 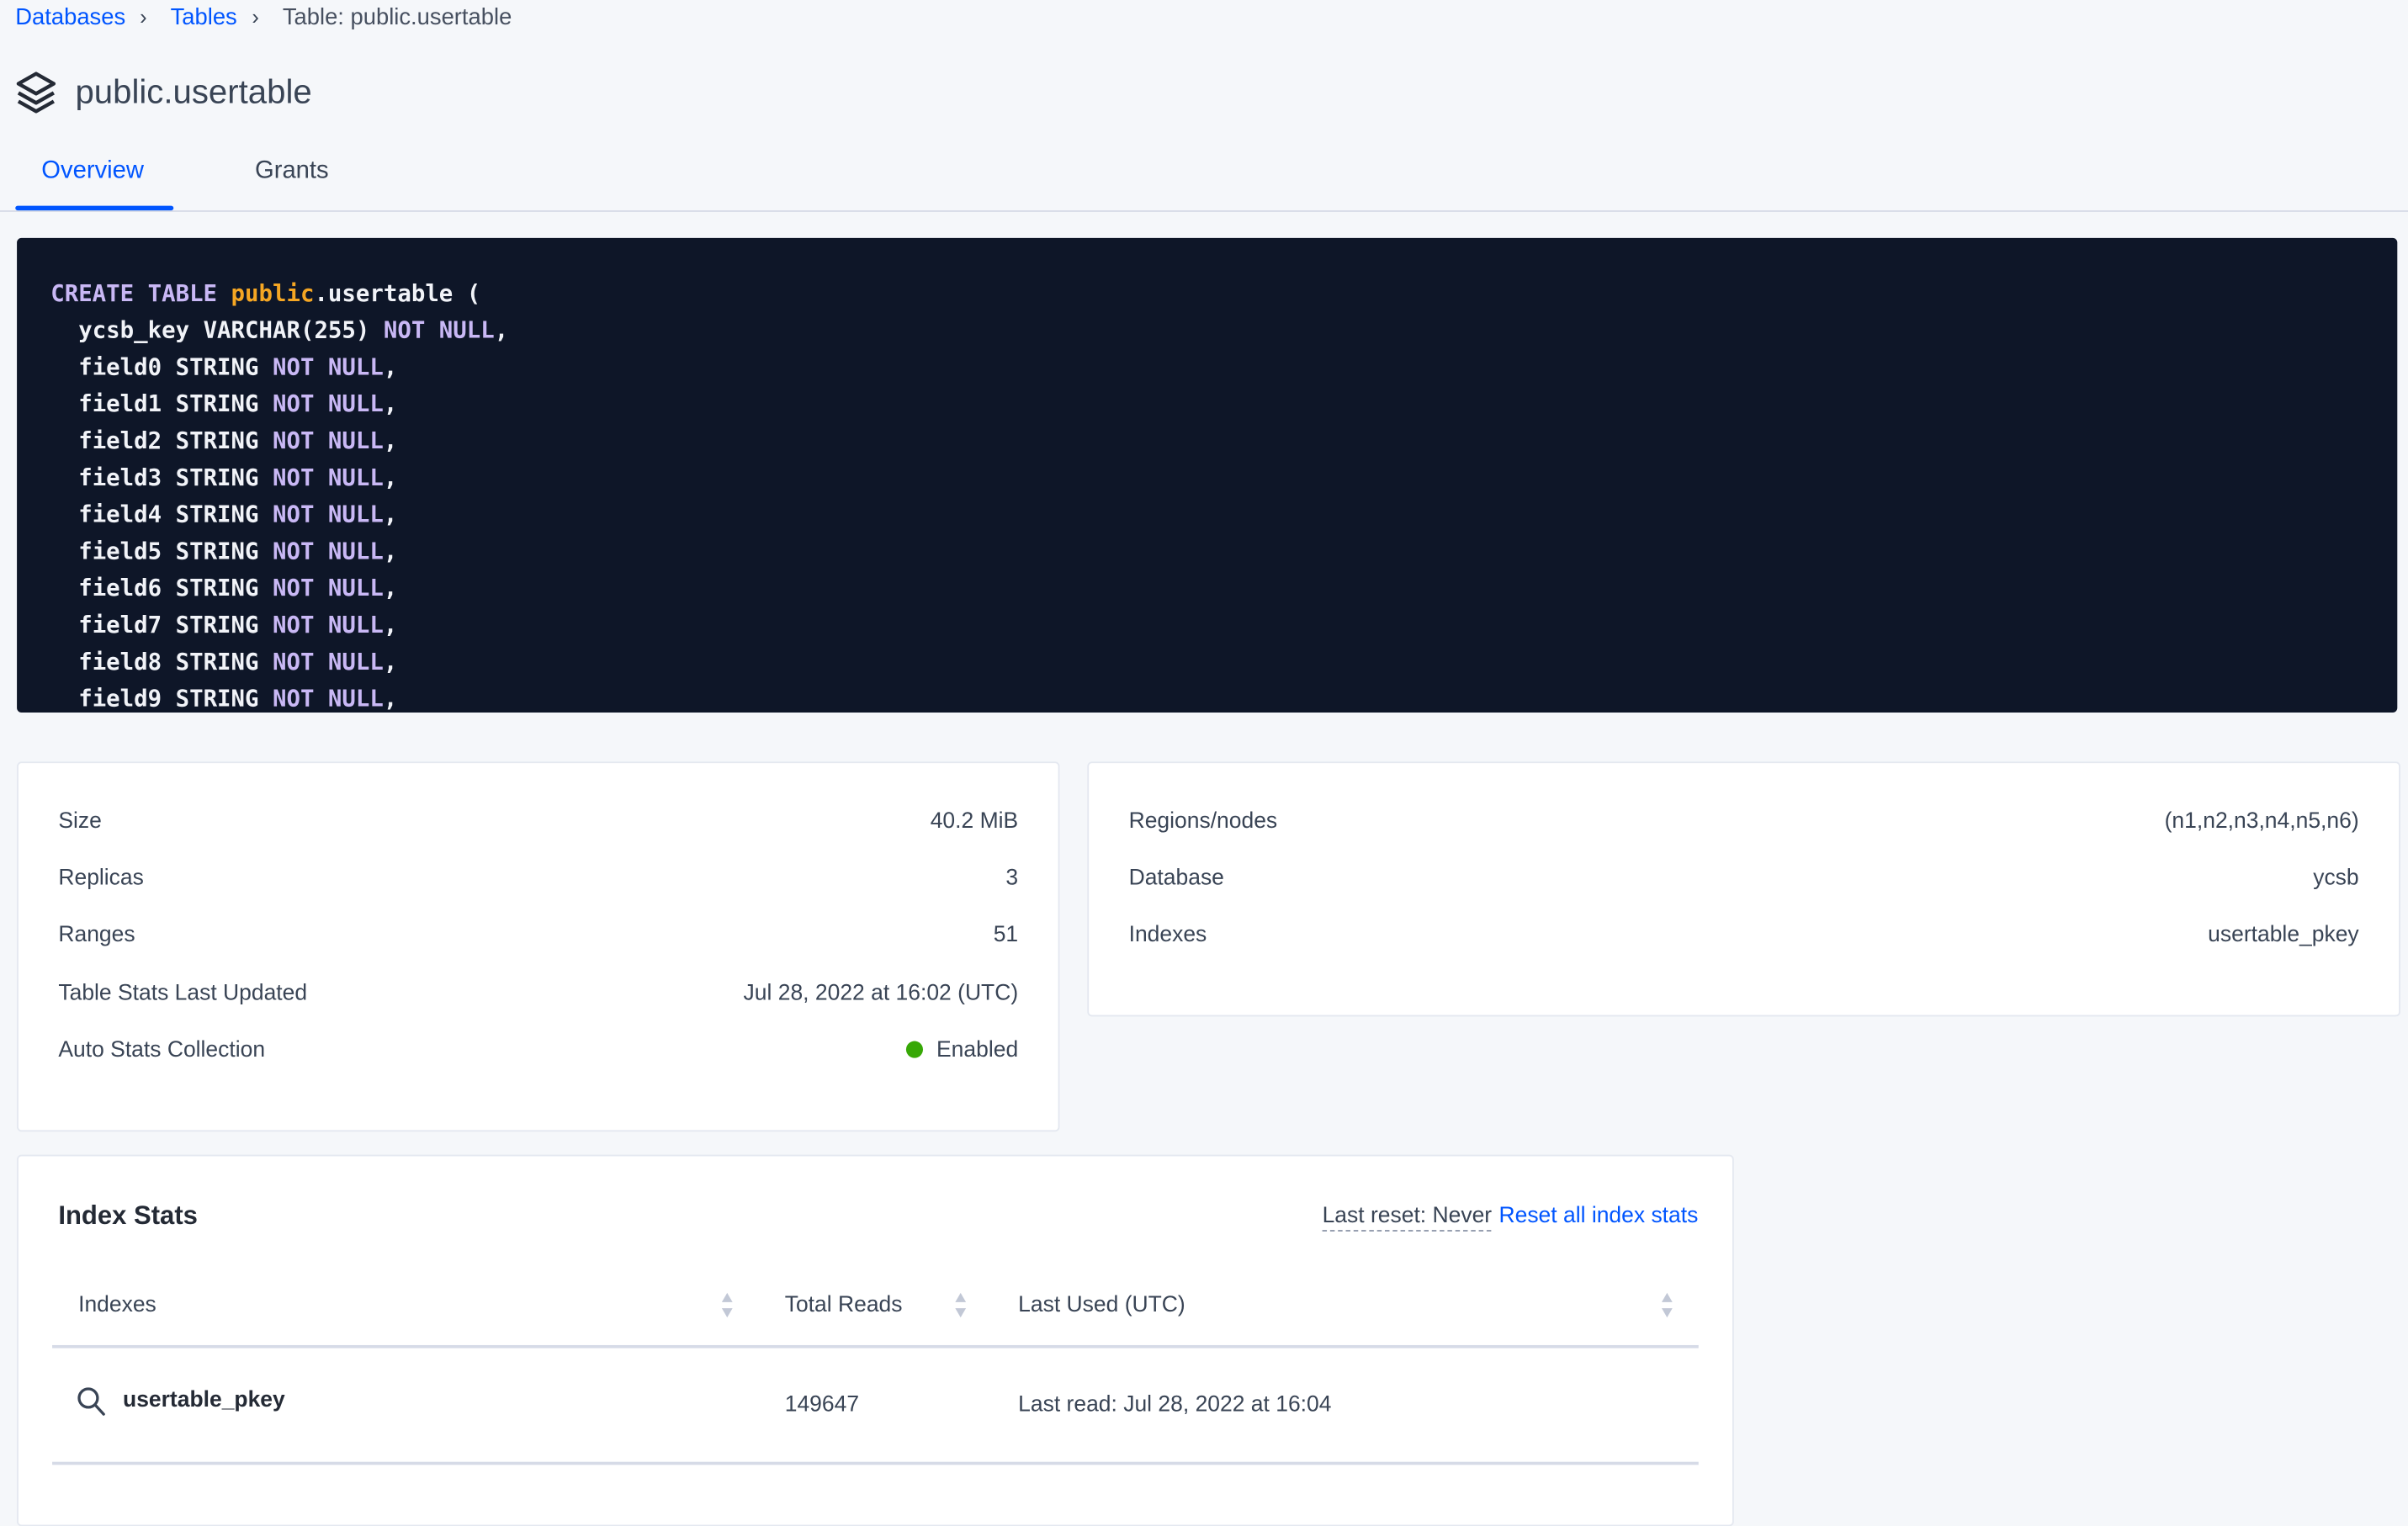 I want to click on sql-column-line: field5 STRING NOT NULL,, so click(x=238, y=551).